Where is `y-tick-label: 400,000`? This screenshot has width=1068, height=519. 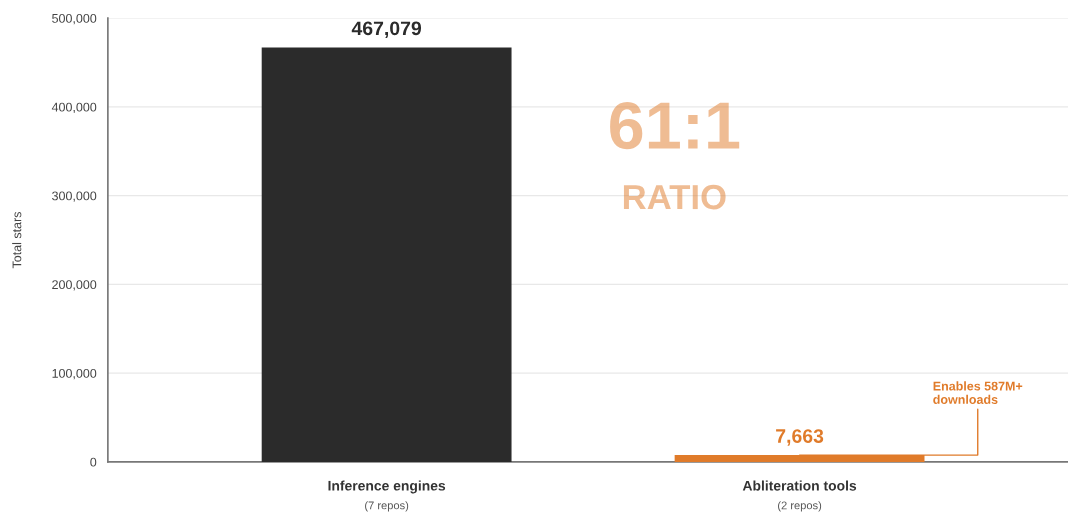
y-tick-label: 400,000 is located at coordinates (74, 108).